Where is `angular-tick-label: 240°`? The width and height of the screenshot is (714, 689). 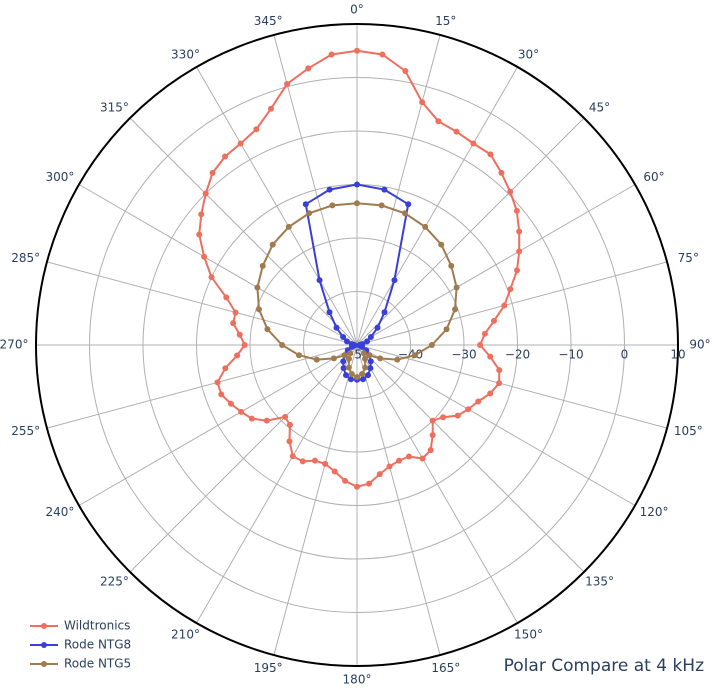
angular-tick-label: 240° is located at coordinates (60, 512).